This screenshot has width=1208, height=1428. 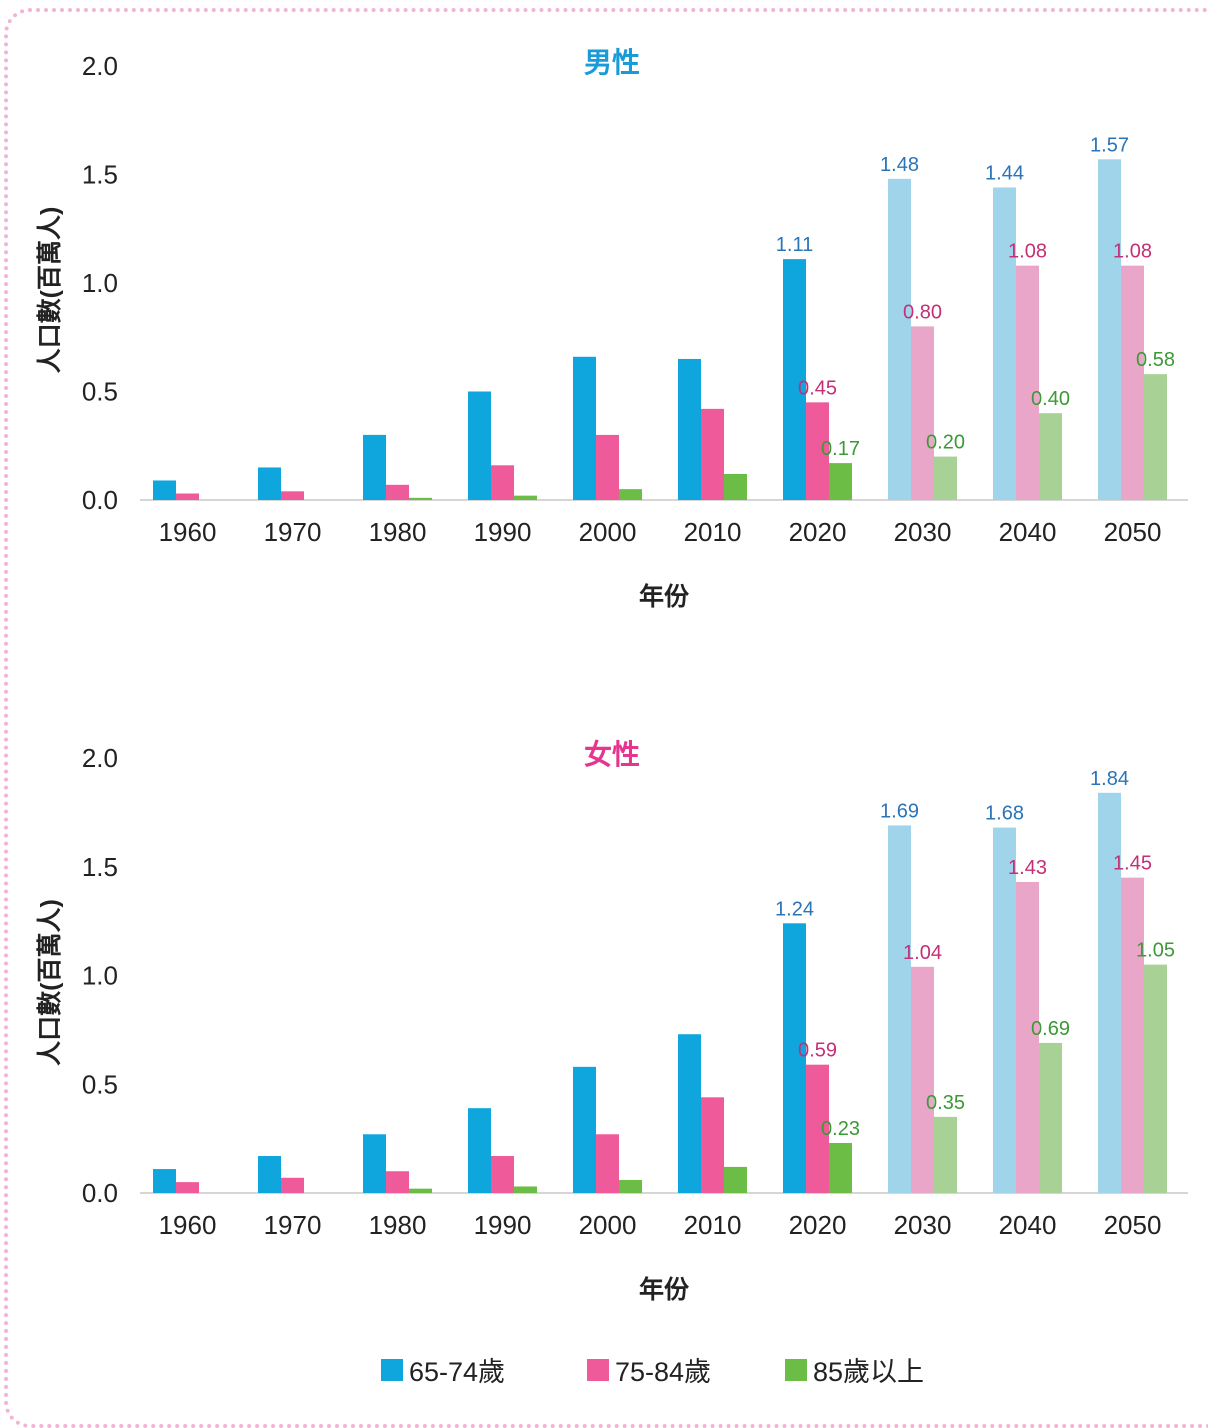 I want to click on y-tick-label: 0.0, so click(x=100, y=1193).